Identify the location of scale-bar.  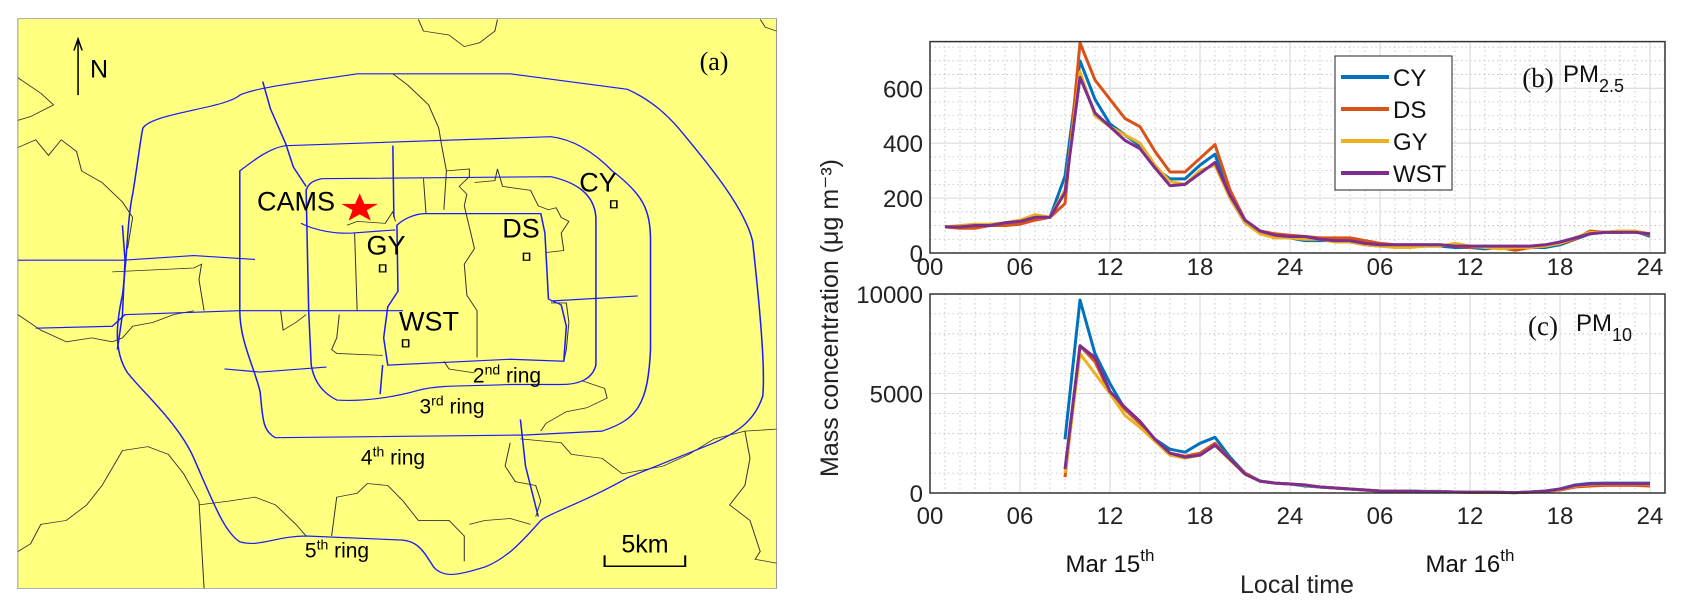
(645, 561).